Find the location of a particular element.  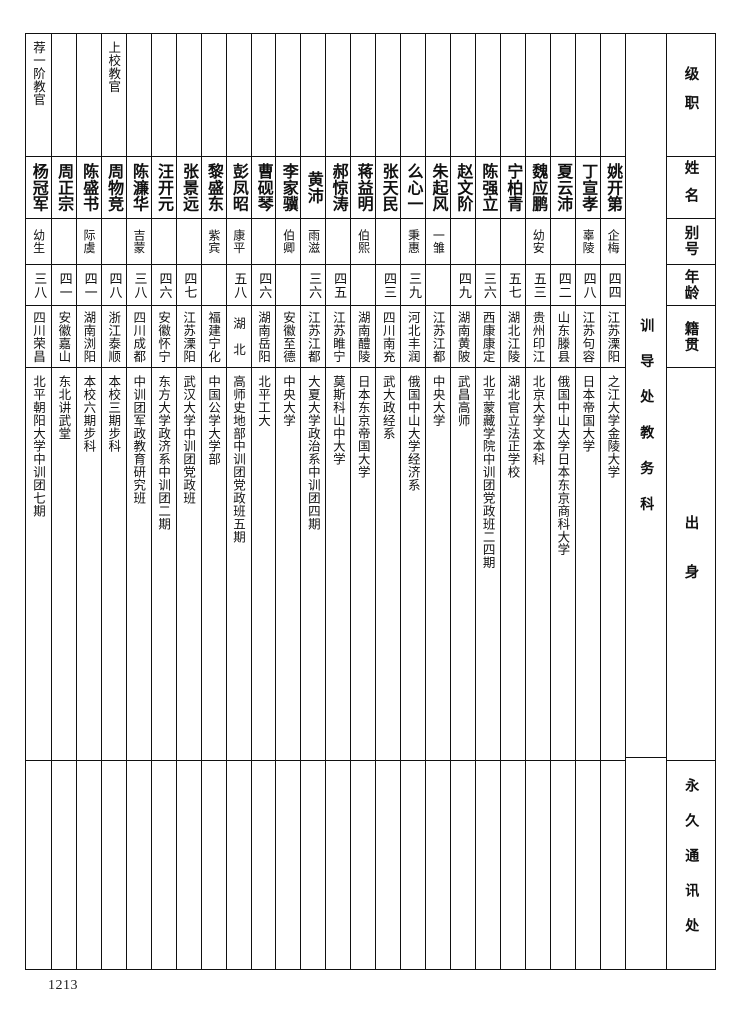

record-rank-text: 荐一阶教官 is located at coordinates (38, 73).